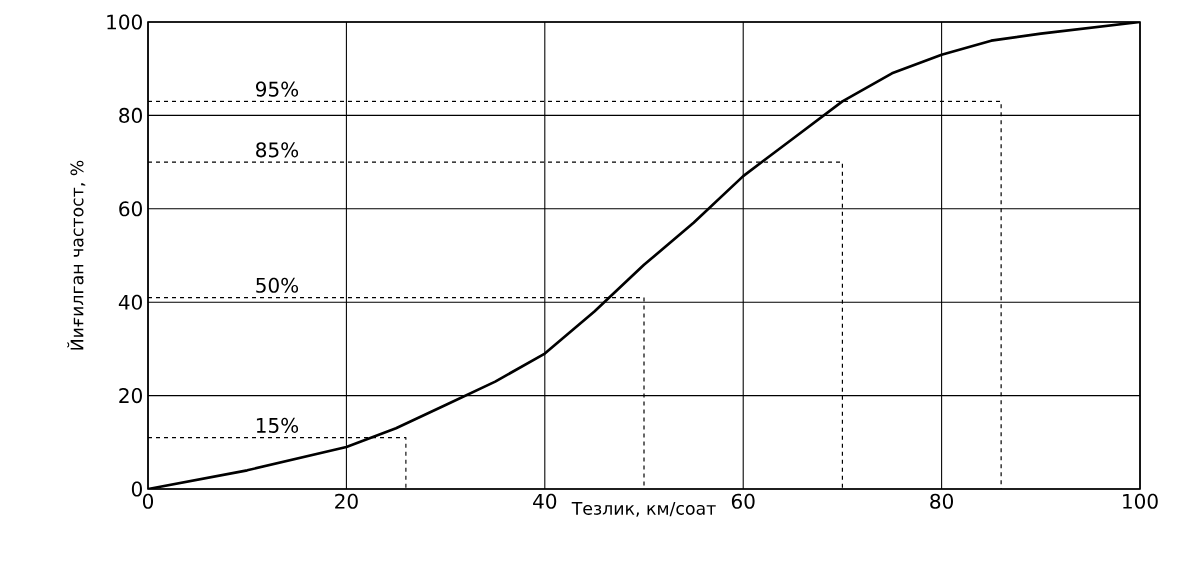 This screenshot has height=562, width=1181. I want to click on y-axis-title: Йиғилган частост, %, so click(76, 255).